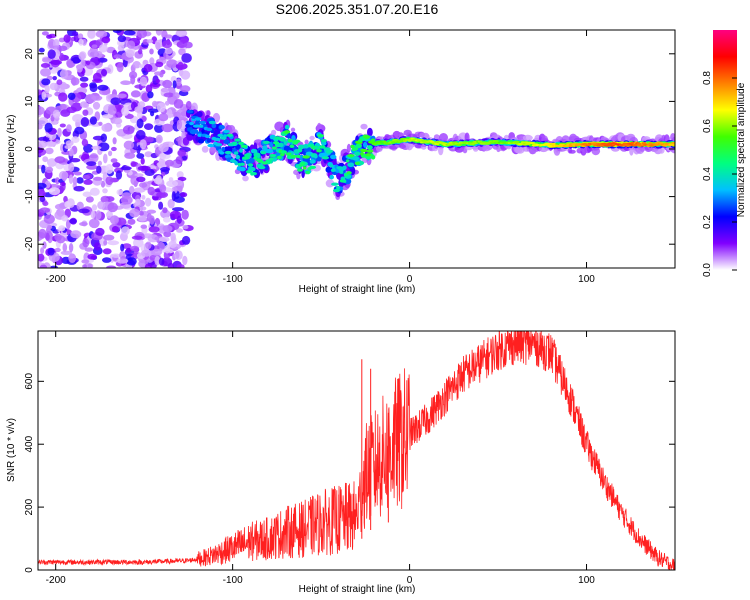 The width and height of the screenshot is (750, 600). Describe the element at coordinates (357, 289) in the screenshot. I see `spectrogram-xlabel: Height of straight line (km)` at that location.